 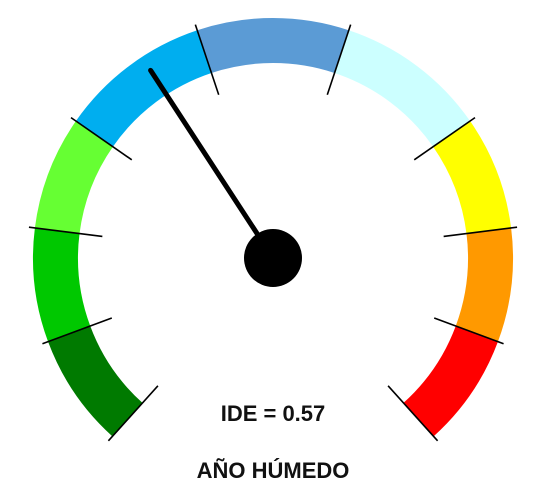 I want to click on needle, so click(x=212, y=164).